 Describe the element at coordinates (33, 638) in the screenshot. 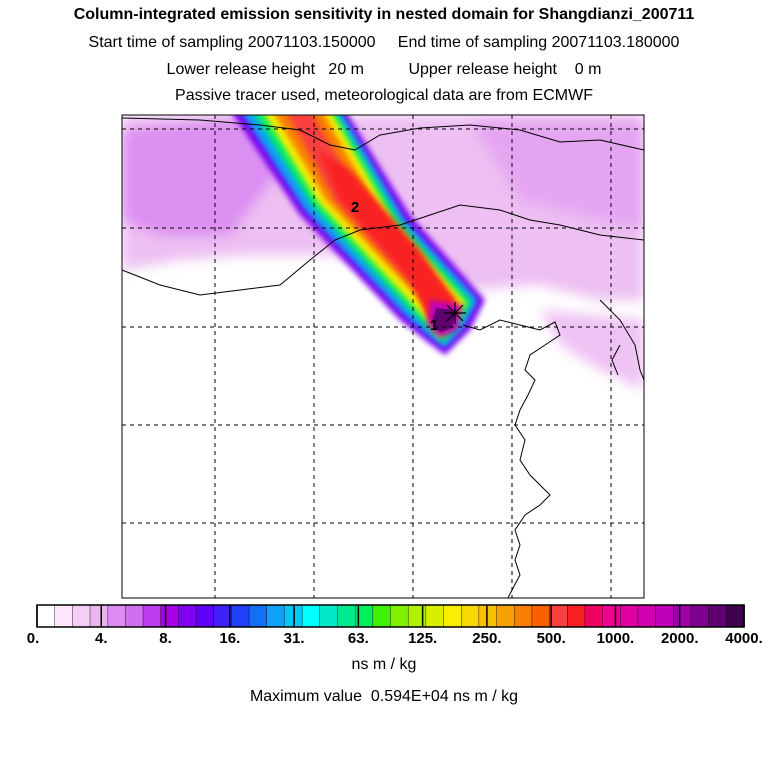

I see `colorbar-tick-label: 0.` at that location.